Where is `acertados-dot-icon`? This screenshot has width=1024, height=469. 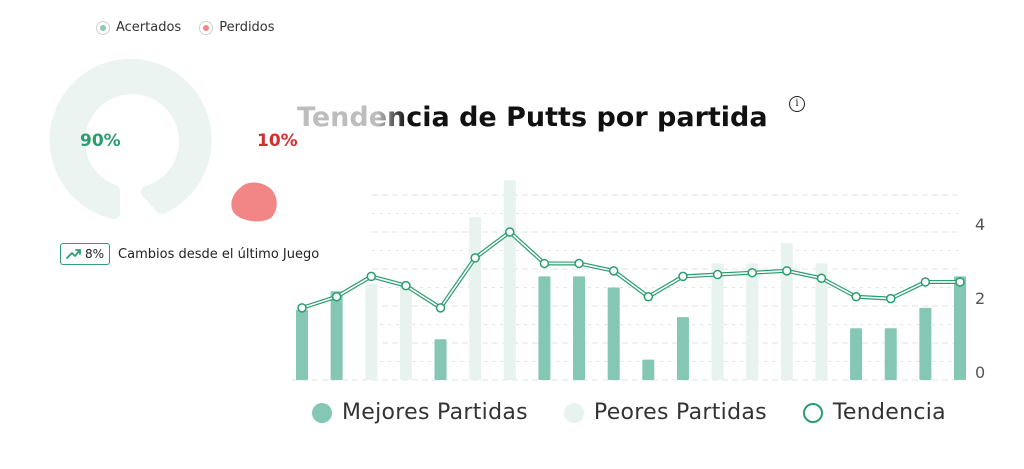
acertados-dot-icon is located at coordinates (103, 27).